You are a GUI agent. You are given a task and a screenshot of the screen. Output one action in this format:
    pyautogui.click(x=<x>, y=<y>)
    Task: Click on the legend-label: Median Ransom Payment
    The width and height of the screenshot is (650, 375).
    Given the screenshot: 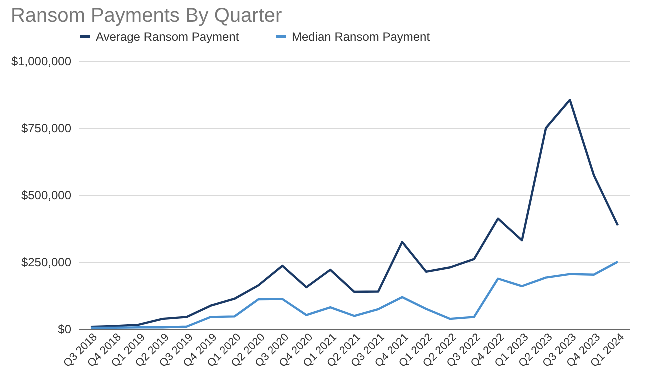 What is the action you would take?
    pyautogui.click(x=361, y=37)
    